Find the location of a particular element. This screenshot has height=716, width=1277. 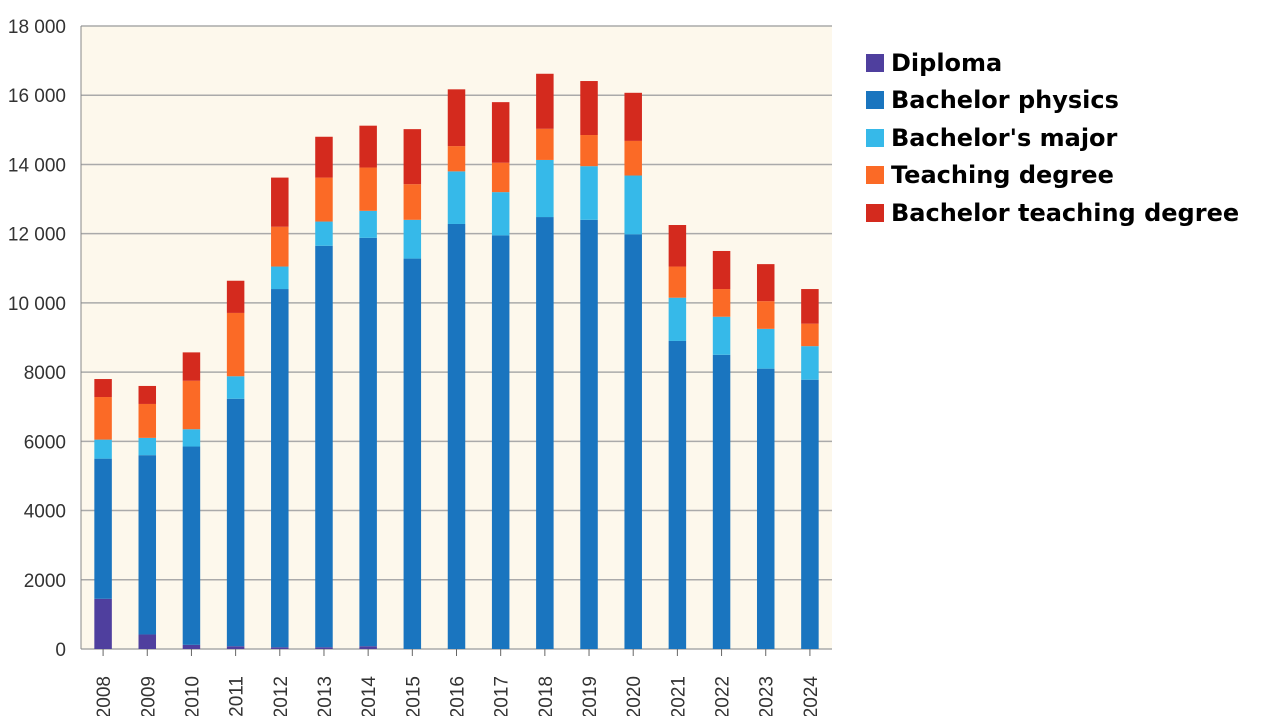

y-tick-label: 6000 is located at coordinates (45, 442).